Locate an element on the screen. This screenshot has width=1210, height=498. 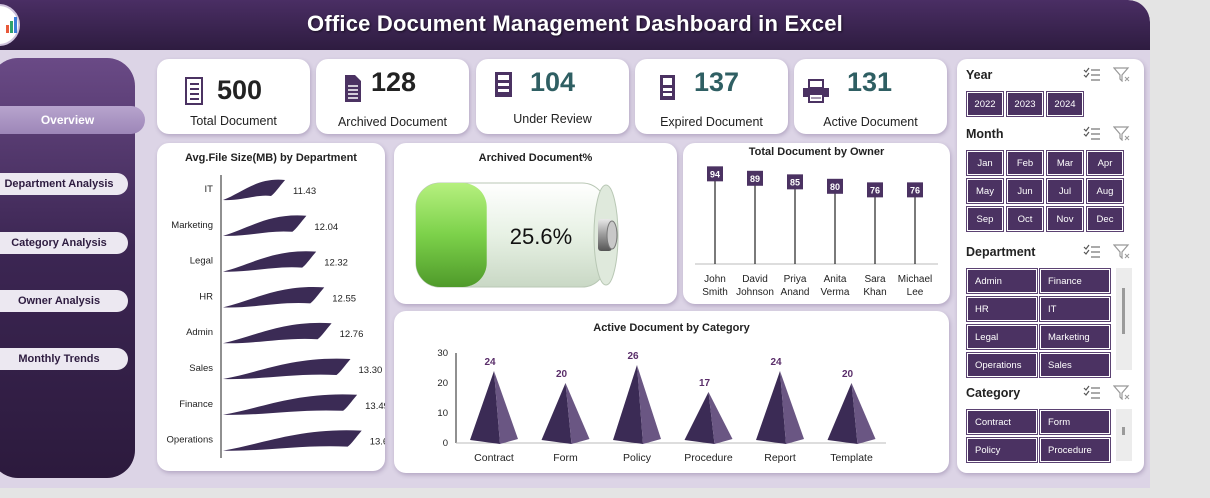
slicer-item: Mar is located at coordinates (1065, 163).